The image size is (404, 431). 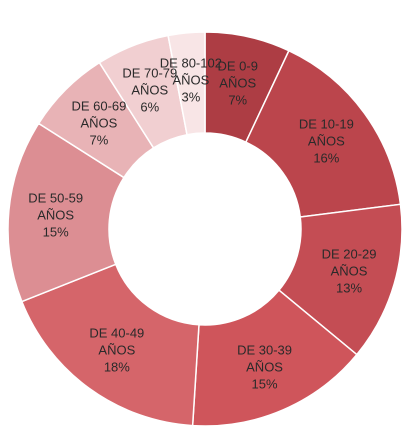 What do you see at coordinates (117, 341) in the screenshot?
I see `category-label: DE 40-49 AÑOS` at bounding box center [117, 341].